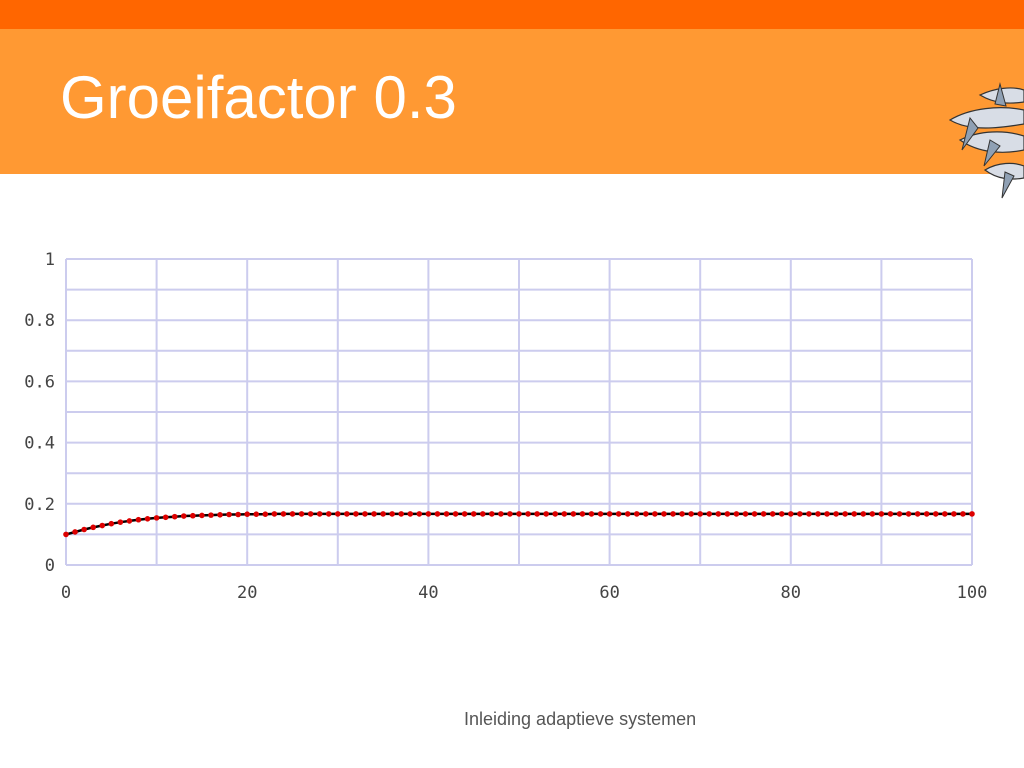 This screenshot has width=1024, height=768. Describe the element at coordinates (258, 97) in the screenshot. I see `slide-title: Groeifactor 0.3` at that location.